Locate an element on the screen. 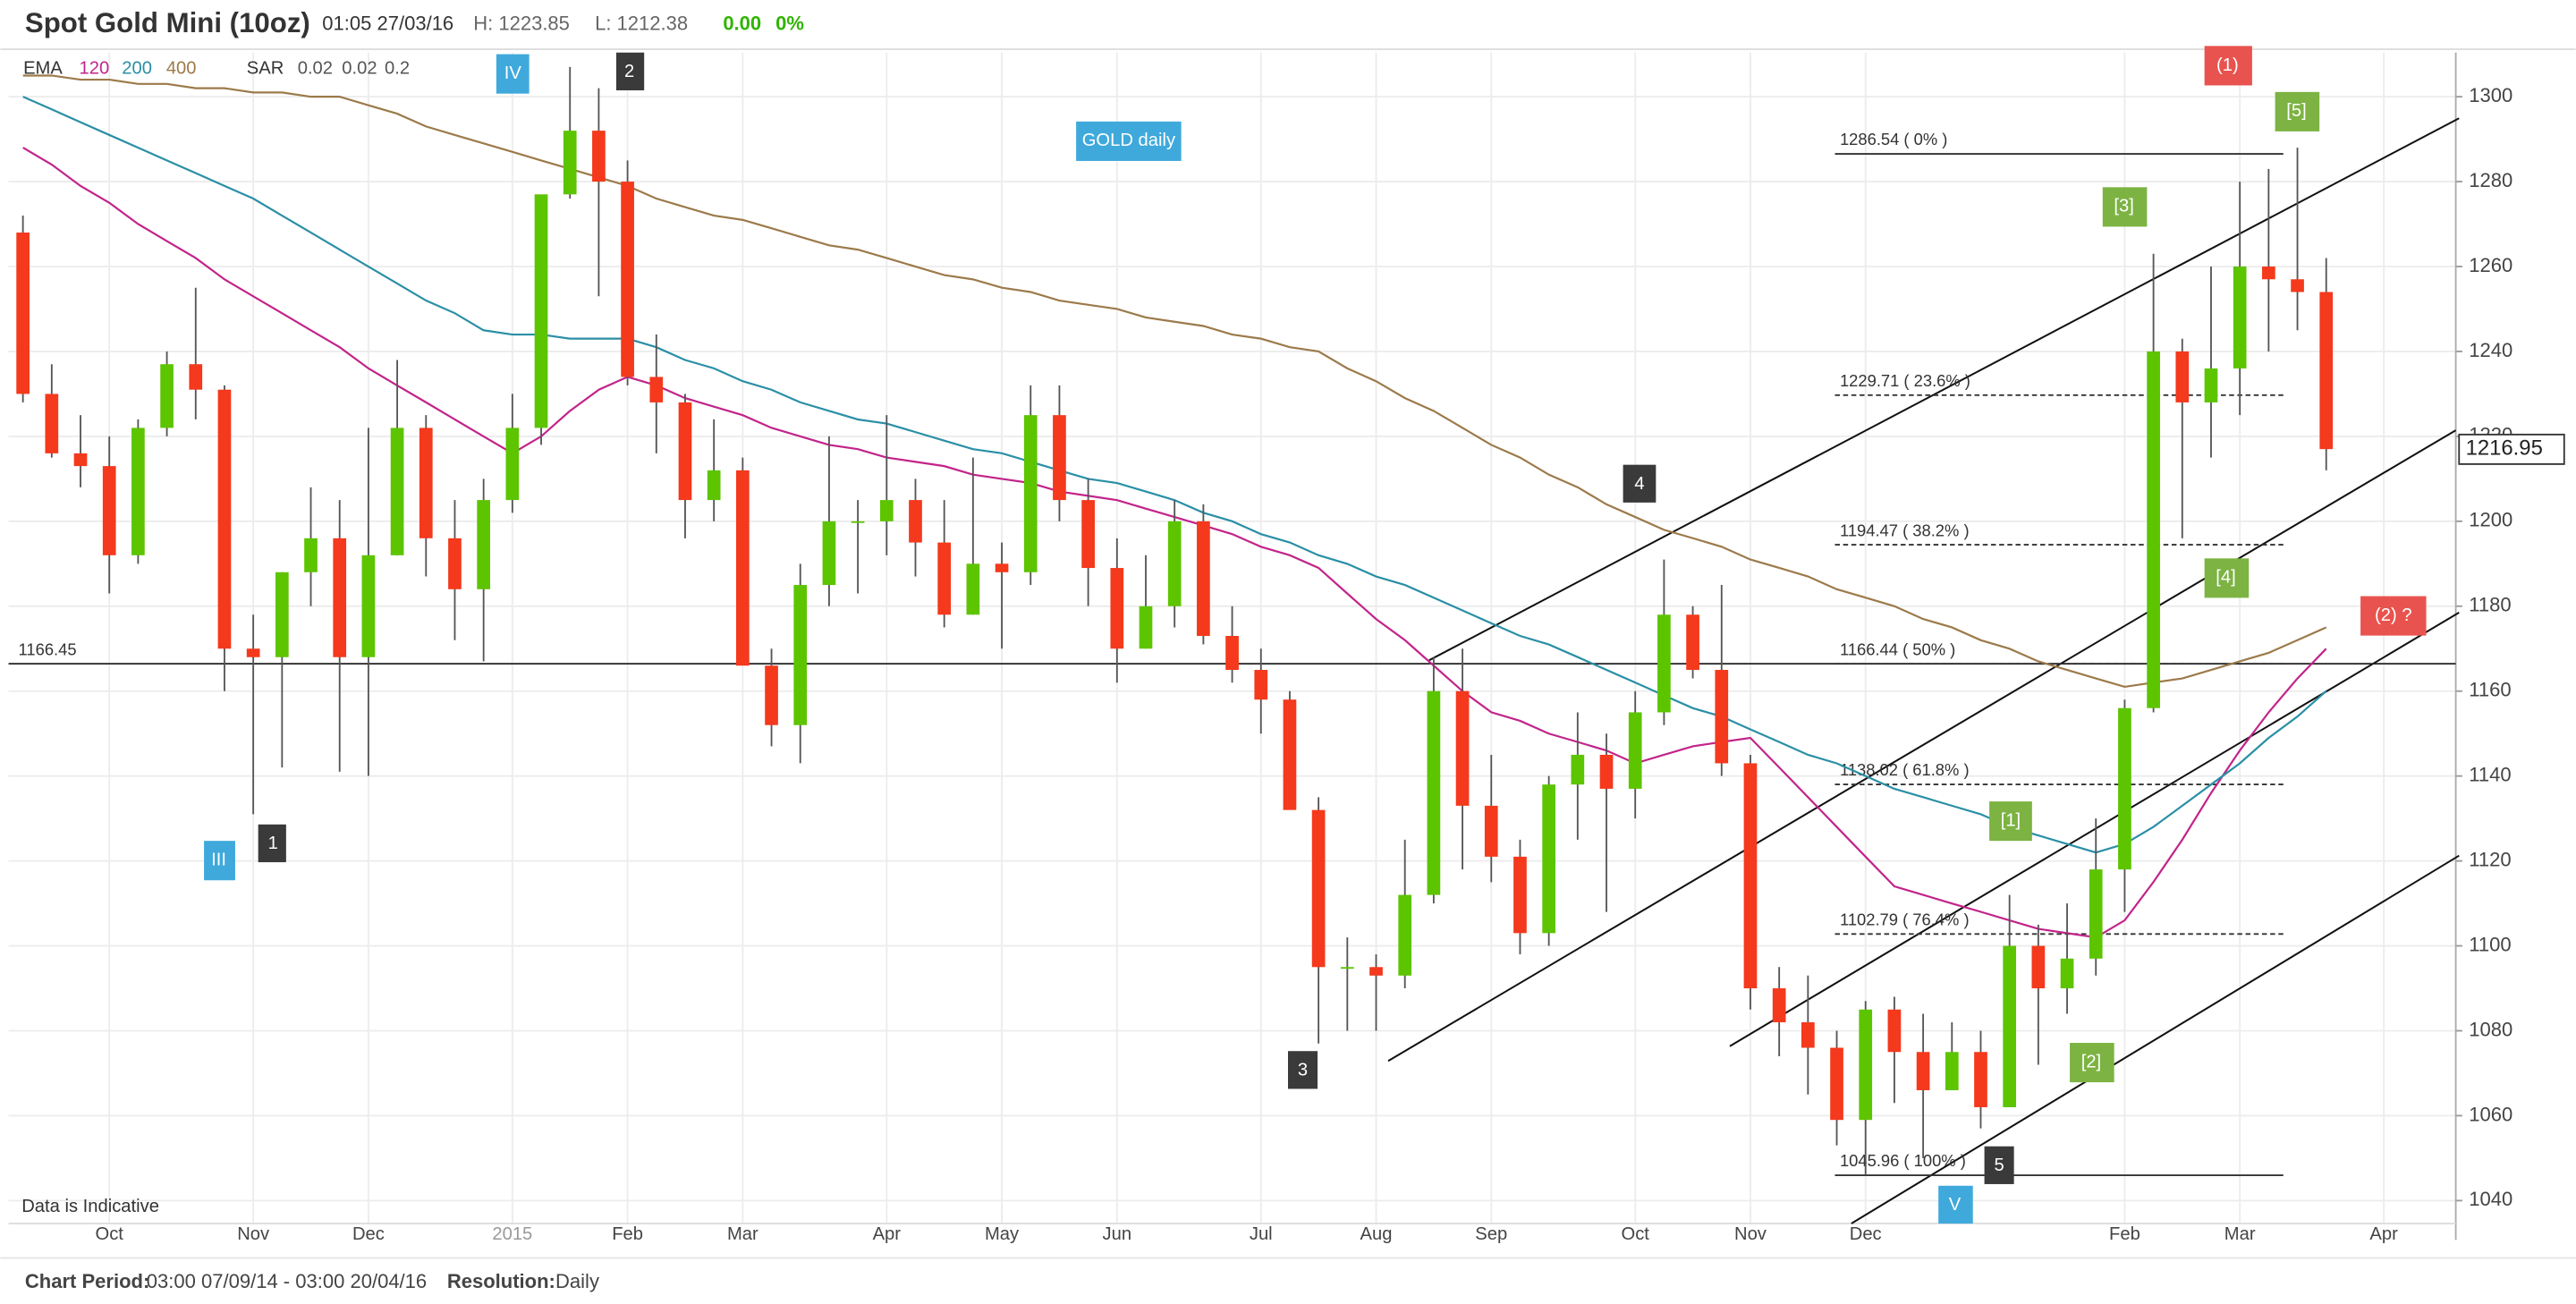 Image resolution: width=2576 pixels, height=1304 pixels. wave-text: [1] is located at coordinates (2011, 820).